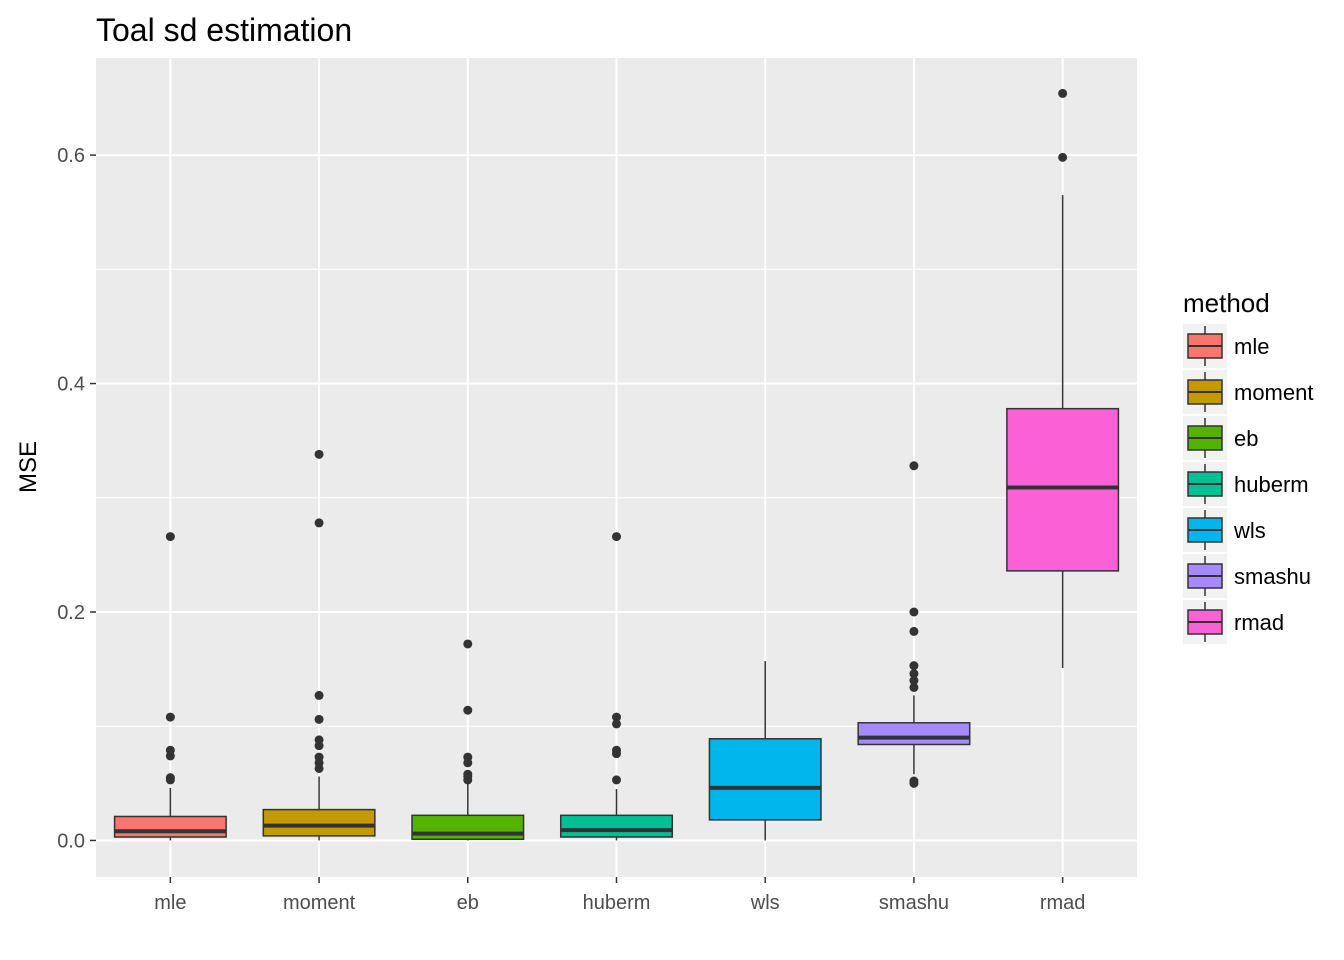 The width and height of the screenshot is (1344, 960). I want to click on legend: method mle moment eb huberm wls smashu rmad, so click(1248, 466).